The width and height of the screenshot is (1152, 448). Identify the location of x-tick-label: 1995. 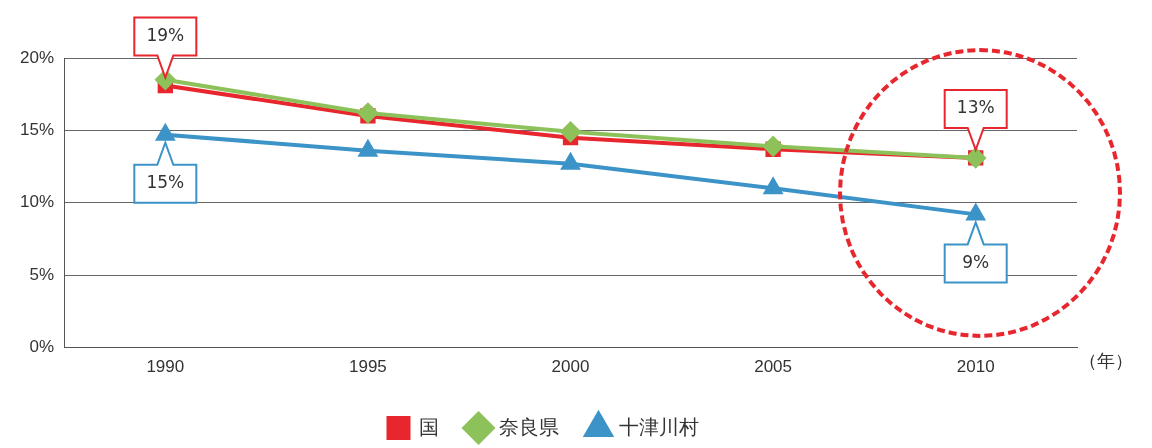
(368, 367).